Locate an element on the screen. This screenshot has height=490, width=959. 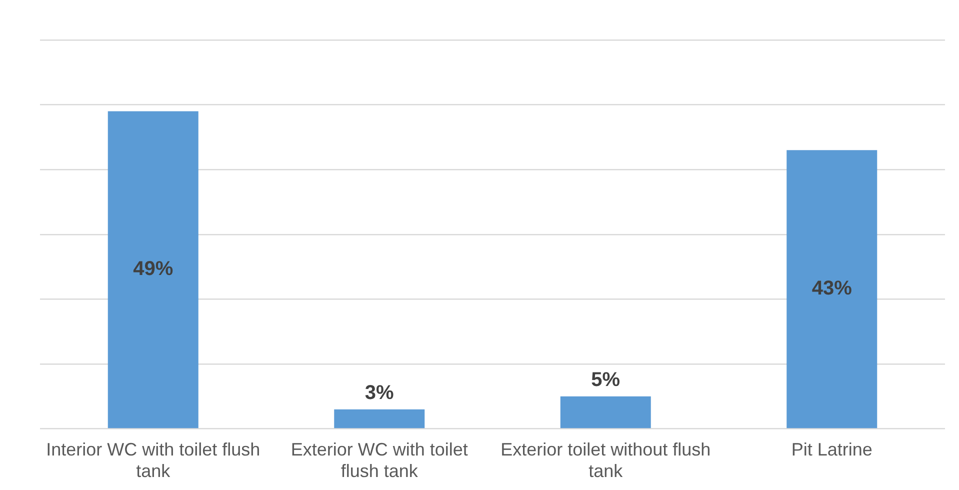
data-label: 3% is located at coordinates (379, 393).